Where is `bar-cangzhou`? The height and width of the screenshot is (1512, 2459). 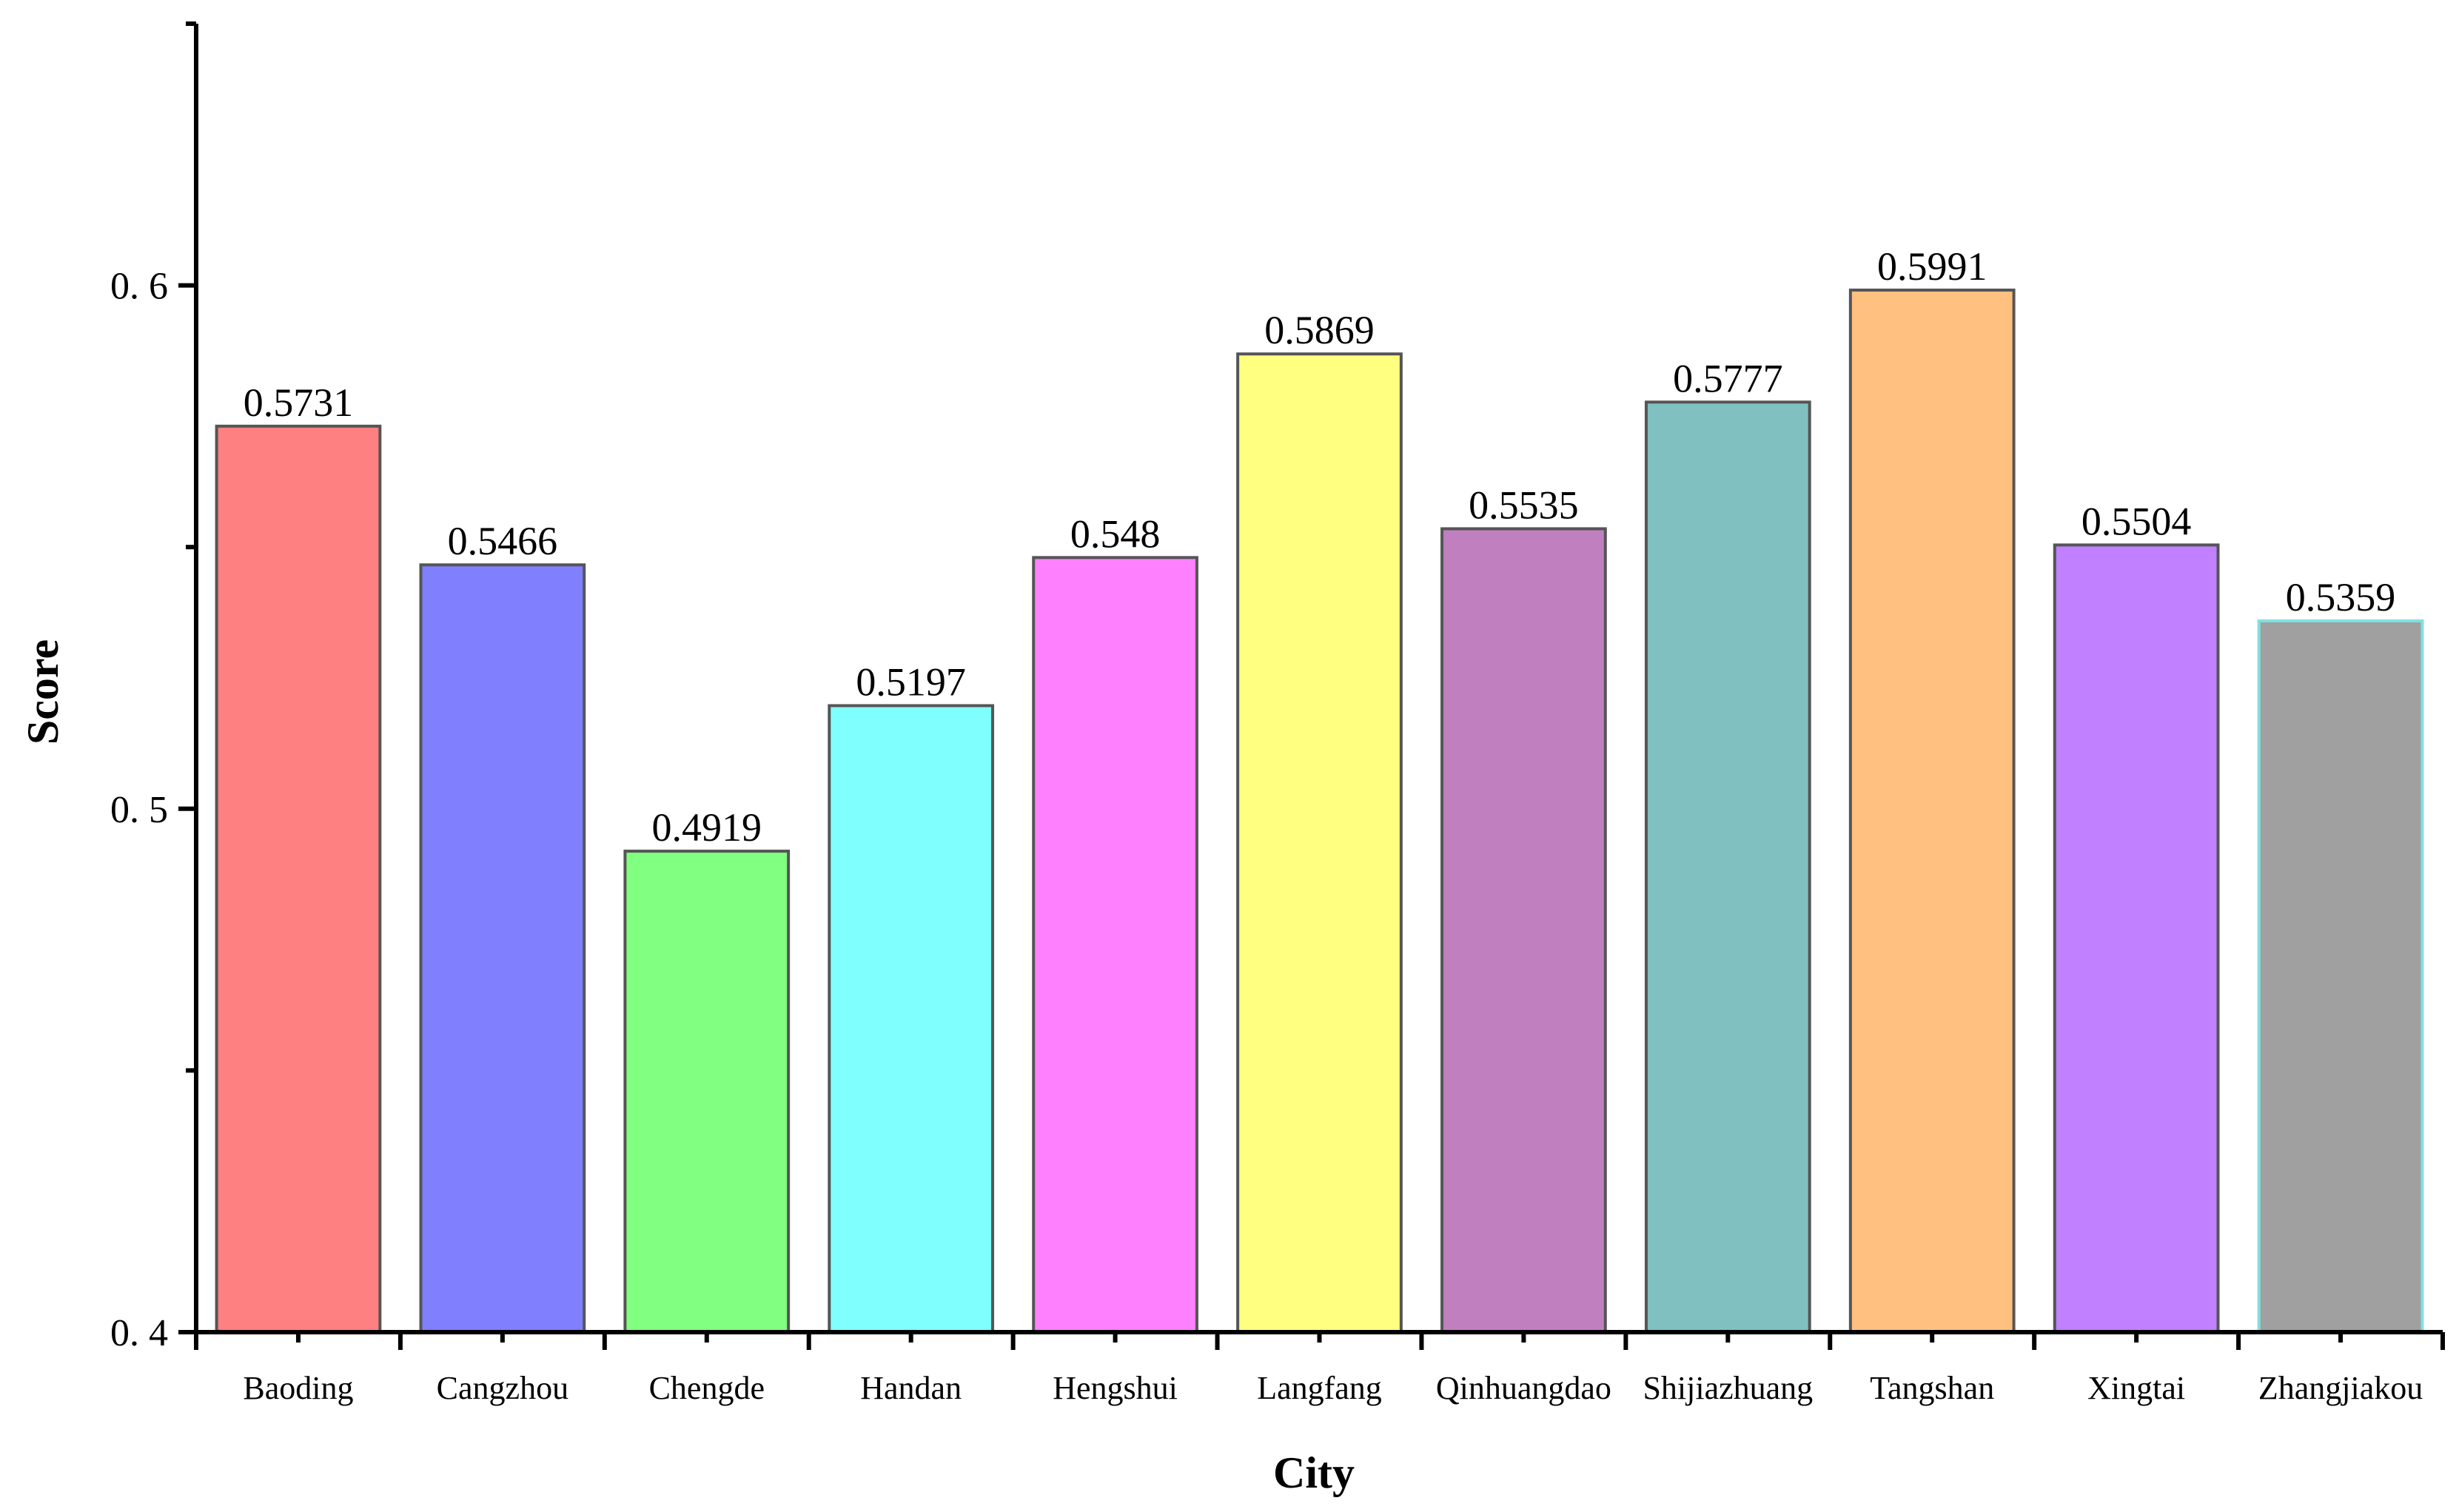
bar-cangzhou is located at coordinates (502, 948).